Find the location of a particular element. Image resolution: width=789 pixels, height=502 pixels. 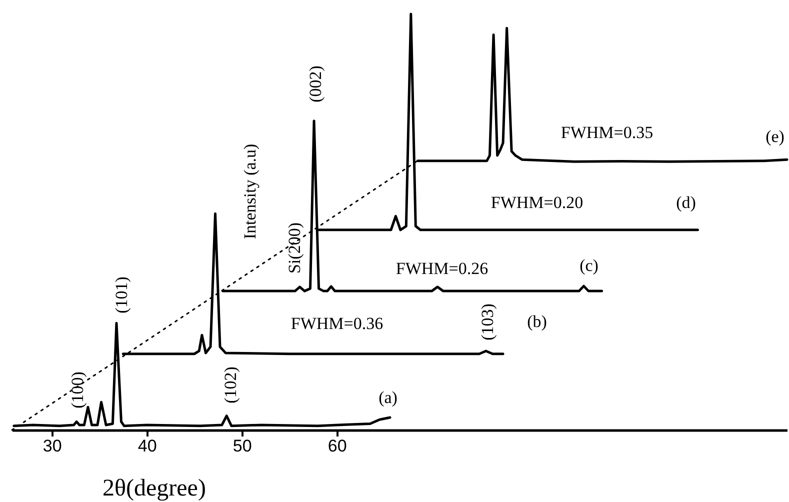

x-tick-label: 60 is located at coordinates (337, 446).